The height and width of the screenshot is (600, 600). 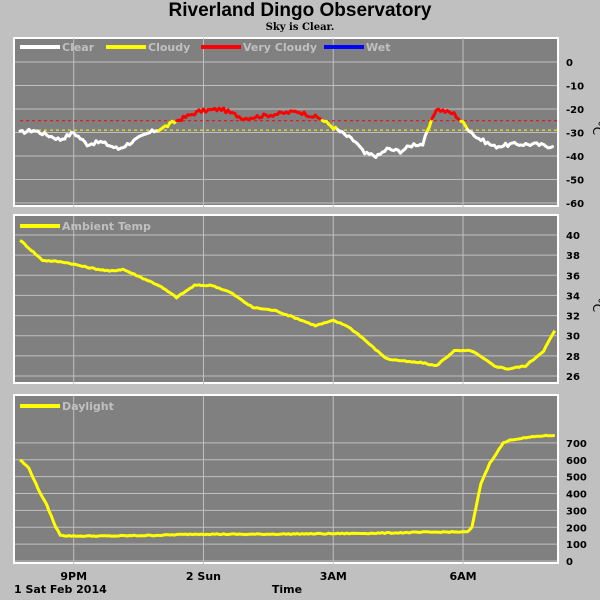 What do you see at coordinates (60, 589) in the screenshot?
I see `x-axis-date-label: 1 Sat Feb 2014` at bounding box center [60, 589].